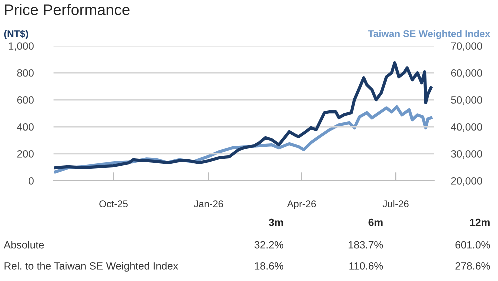 Image resolution: width=498 pixels, height=281 pixels. I want to click on y2-tick-label: 30,000, so click(466, 155).